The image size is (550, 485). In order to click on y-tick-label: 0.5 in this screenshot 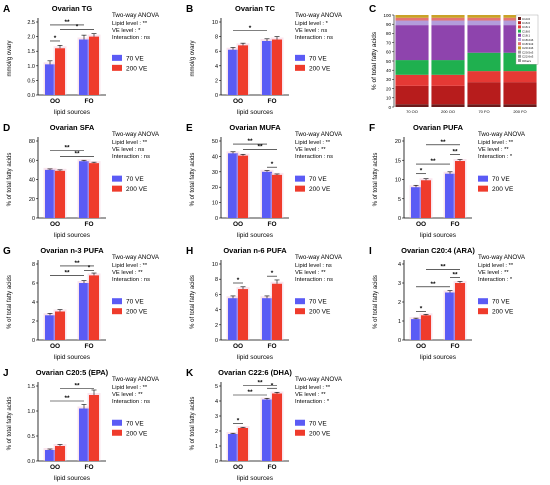, I will do `click(31, 437)`.